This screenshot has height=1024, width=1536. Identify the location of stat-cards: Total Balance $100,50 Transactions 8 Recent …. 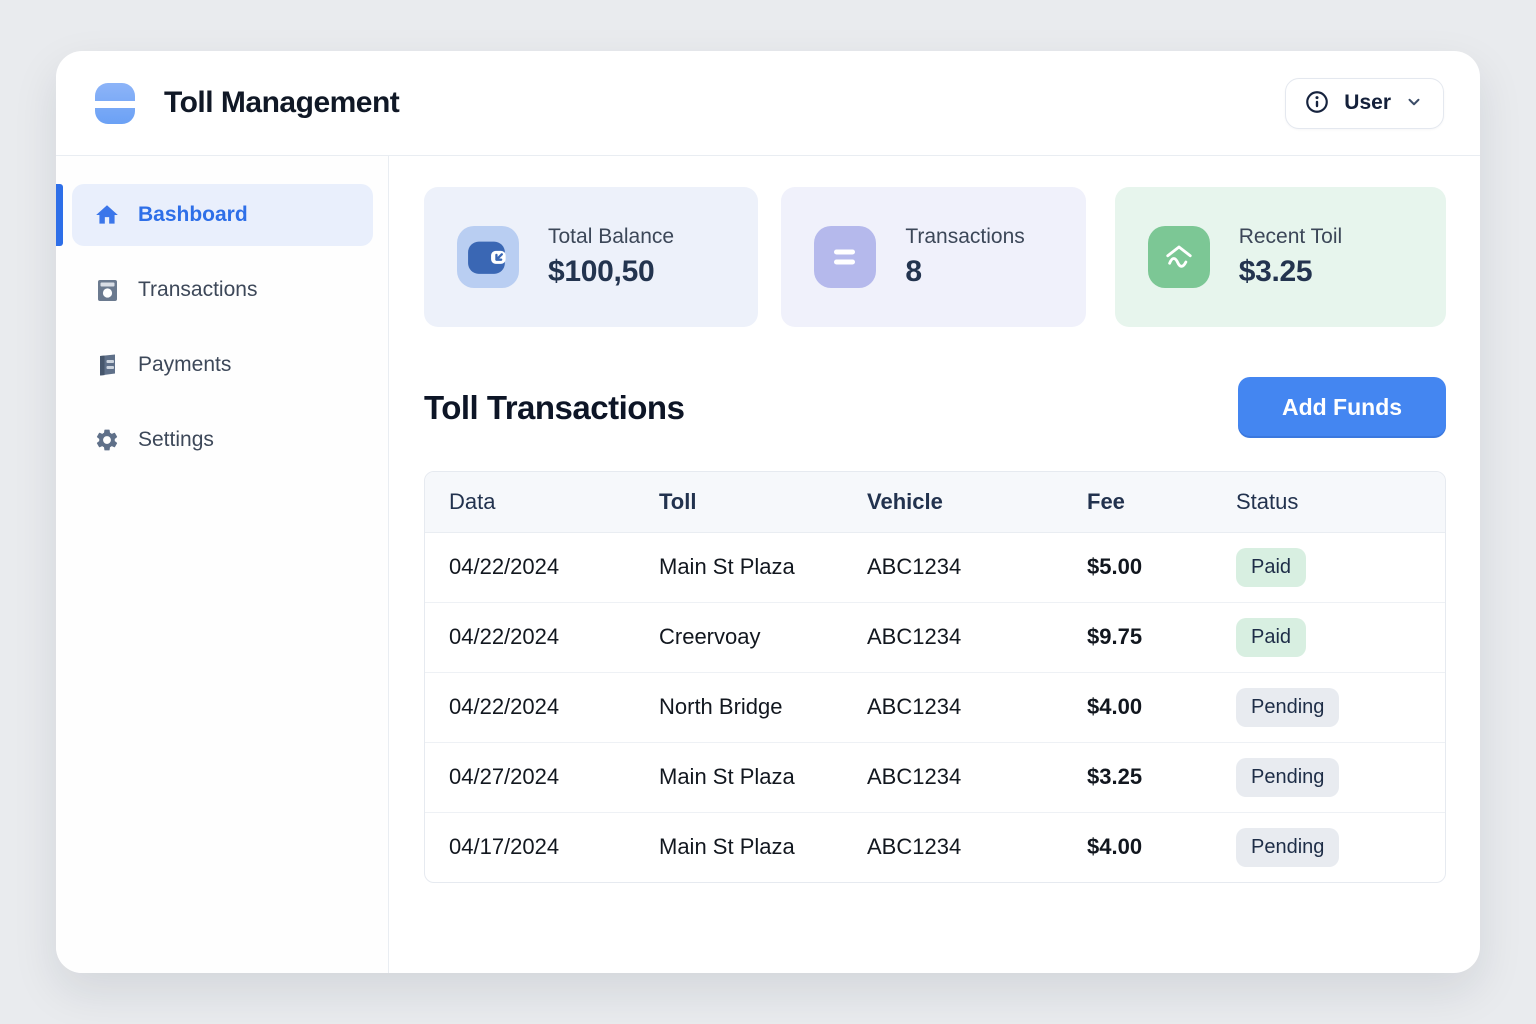
(935, 257).